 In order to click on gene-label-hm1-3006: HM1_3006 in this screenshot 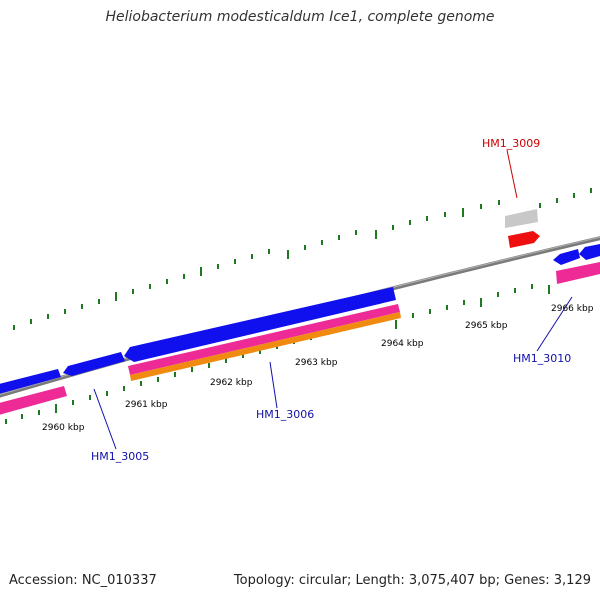, I will do `click(285, 414)`.